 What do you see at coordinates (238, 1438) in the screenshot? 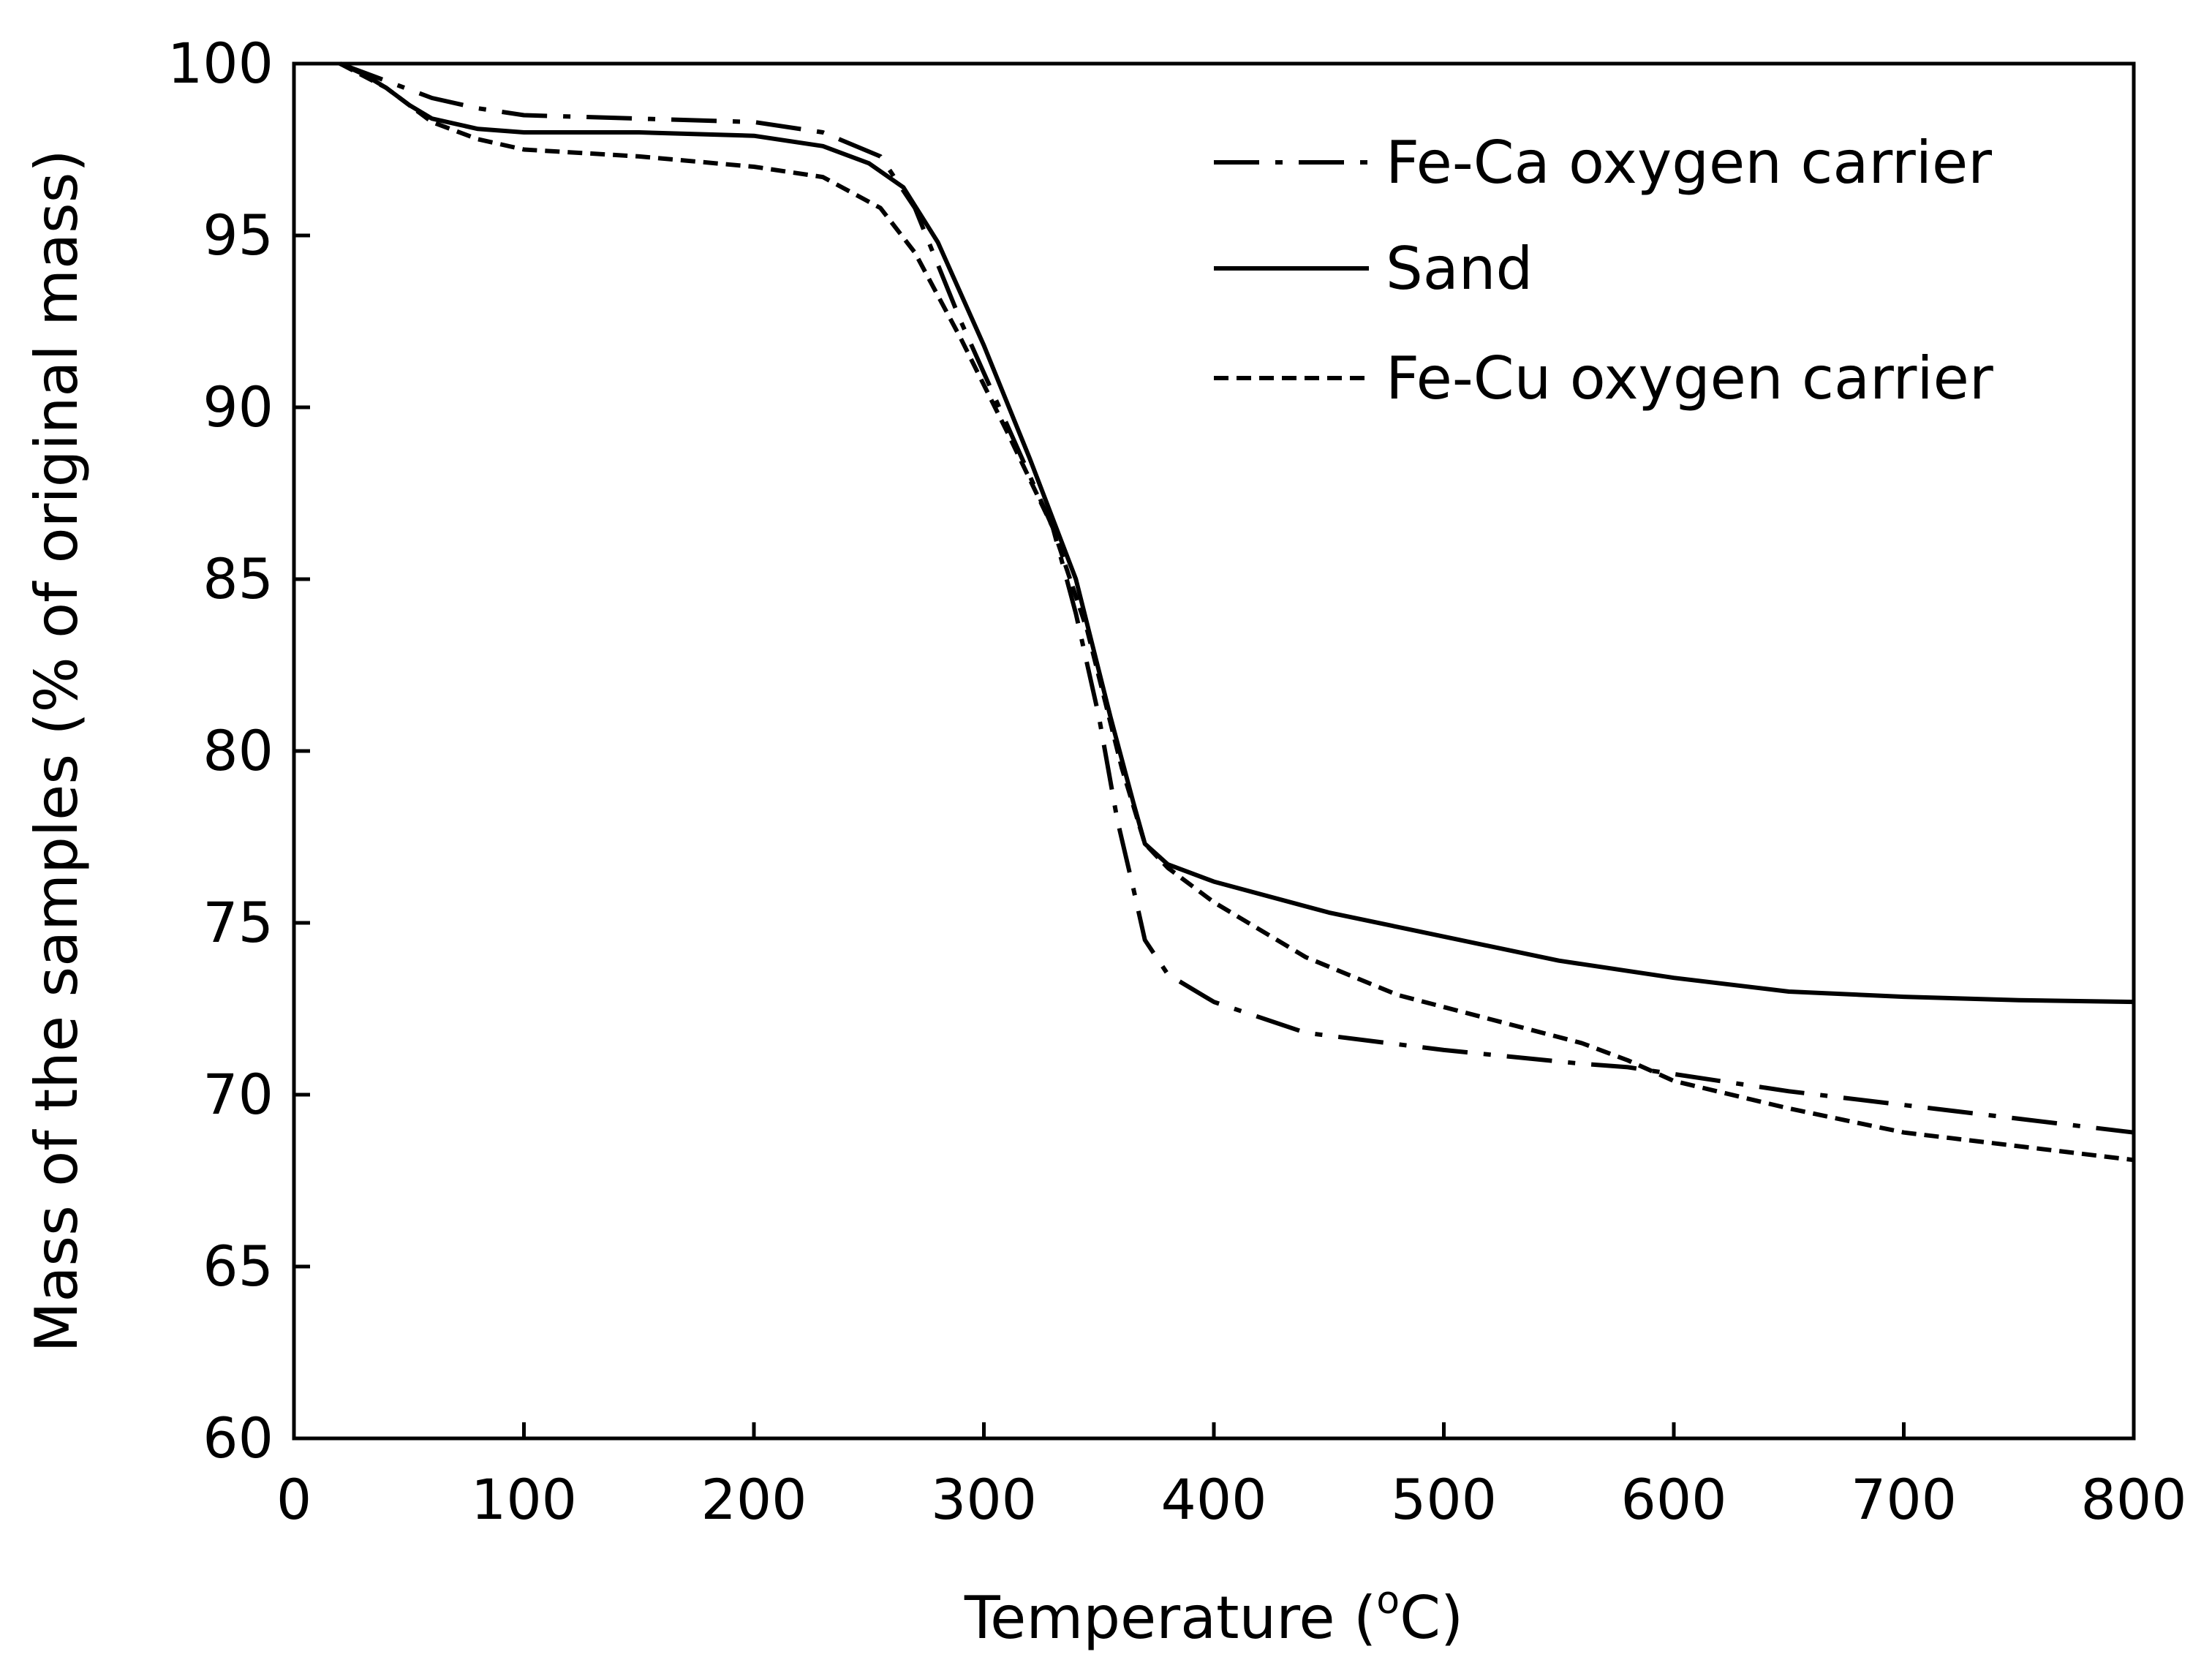
I see `y-tick-label: 60` at bounding box center [238, 1438].